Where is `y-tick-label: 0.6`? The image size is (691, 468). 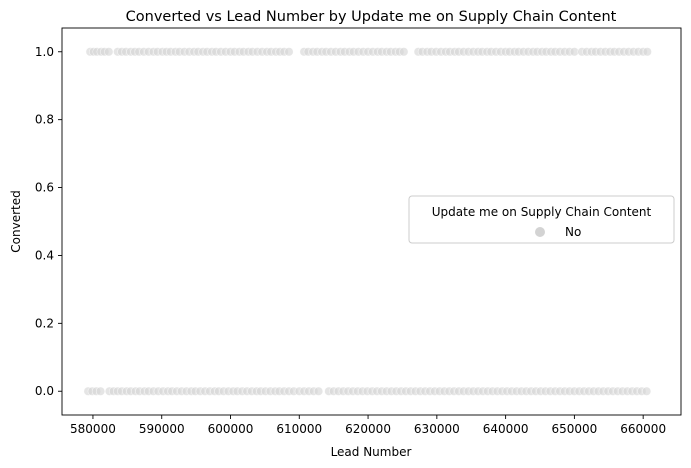
y-tick-label: 0.6 is located at coordinates (44, 188).